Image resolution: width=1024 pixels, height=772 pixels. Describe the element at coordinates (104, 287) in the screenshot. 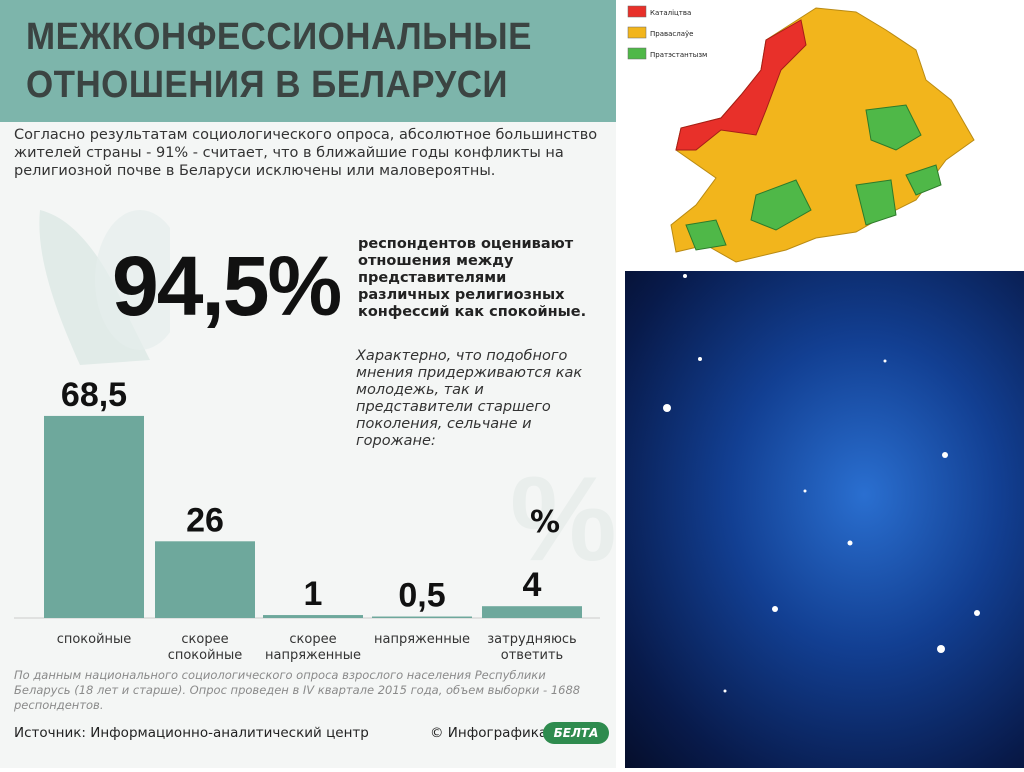

I see `hands-icon` at that location.